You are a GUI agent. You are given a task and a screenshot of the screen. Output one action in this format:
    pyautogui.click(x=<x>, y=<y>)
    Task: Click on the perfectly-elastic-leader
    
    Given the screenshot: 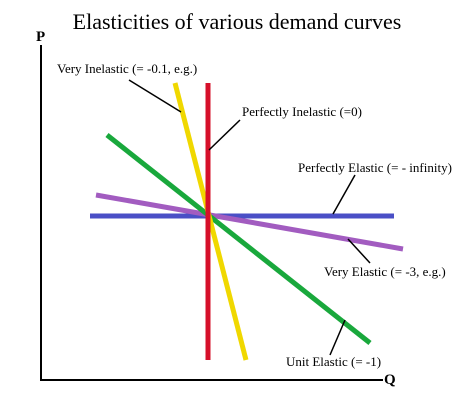 What is the action you would take?
    pyautogui.click(x=344, y=194)
    